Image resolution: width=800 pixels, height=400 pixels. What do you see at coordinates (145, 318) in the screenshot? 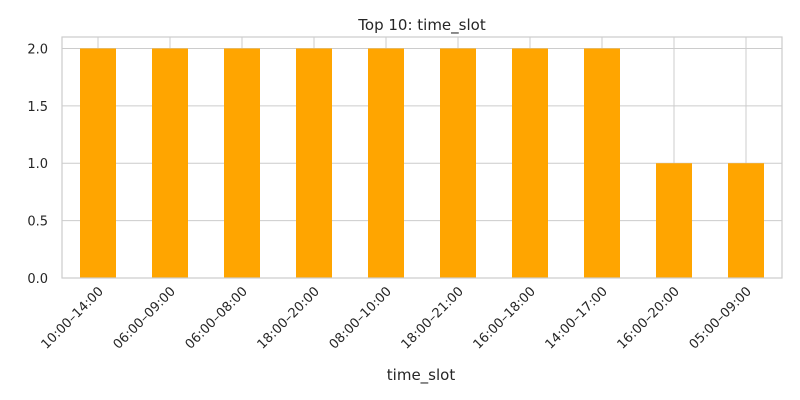
I see `x-tick-label: 06:00–09:00` at bounding box center [145, 318].